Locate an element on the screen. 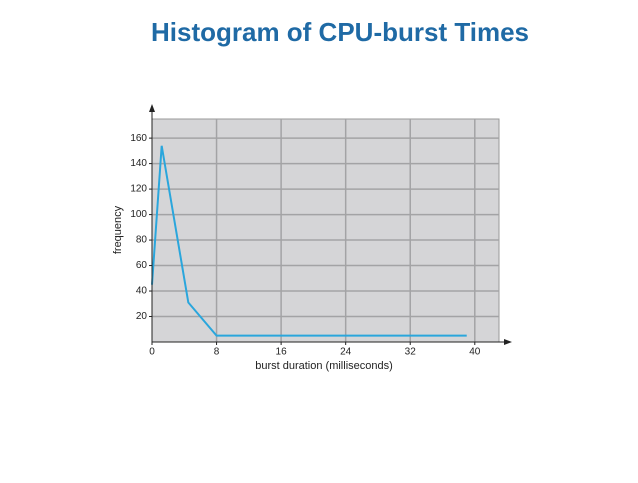  y-axis-label: frequency is located at coordinates (118, 229).